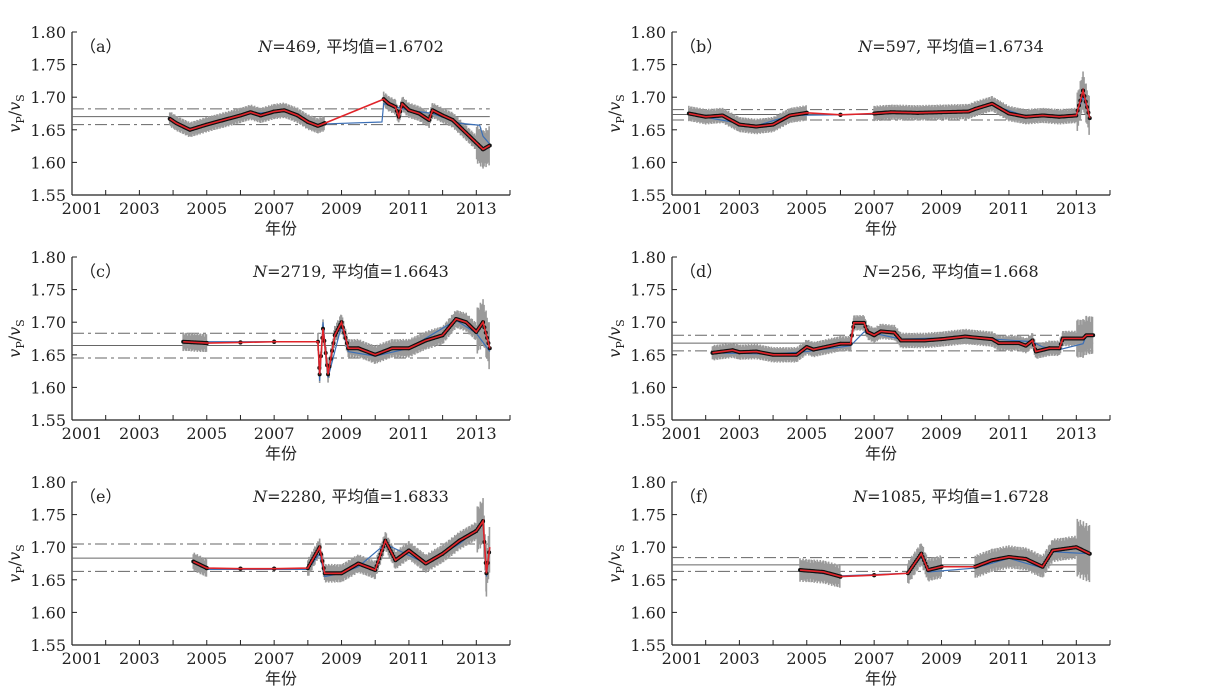  I want to click on panel-title: N=2719, 平均值=1.6643, so click(350, 271).